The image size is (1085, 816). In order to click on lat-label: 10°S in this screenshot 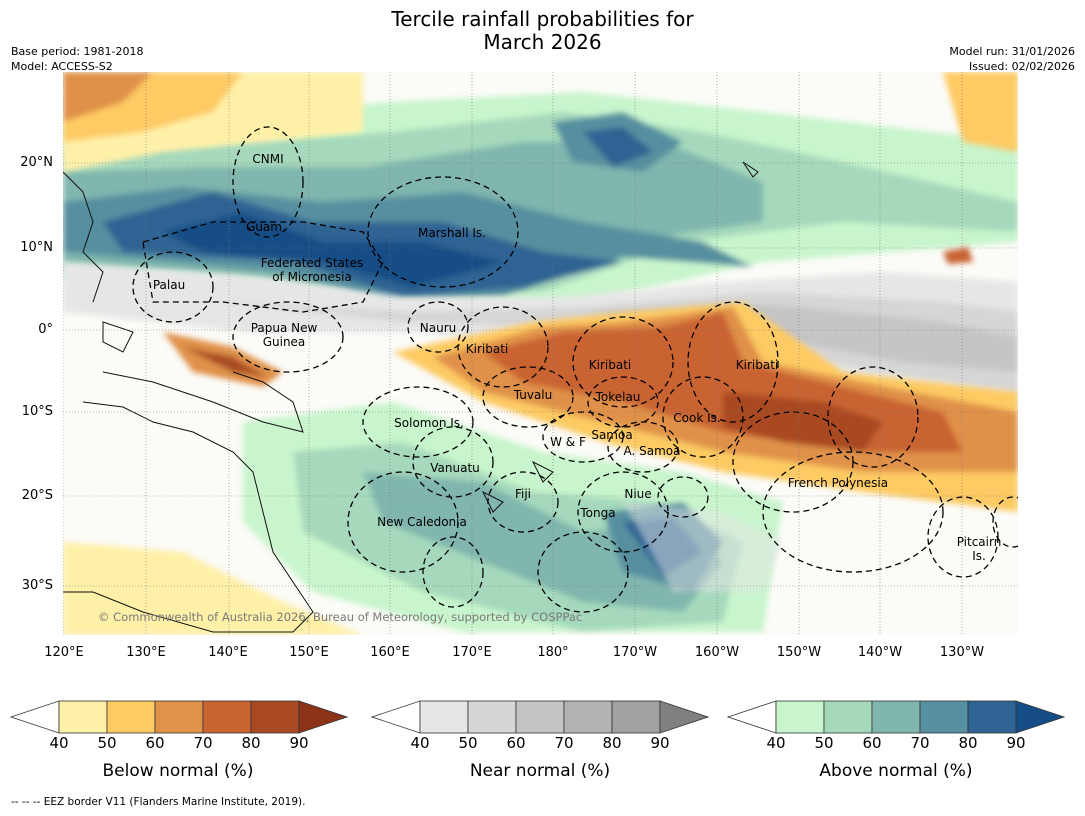, I will do `click(37, 411)`.